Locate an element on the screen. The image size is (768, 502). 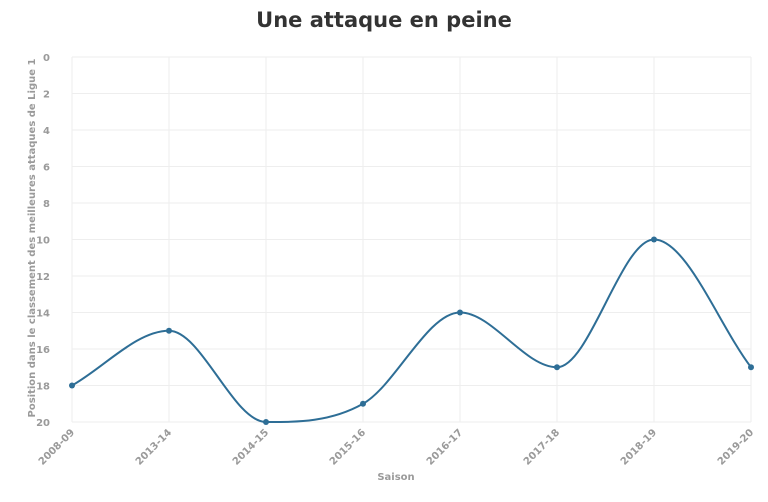
x-tick-label: 2008-09 is located at coordinates (57, 447).